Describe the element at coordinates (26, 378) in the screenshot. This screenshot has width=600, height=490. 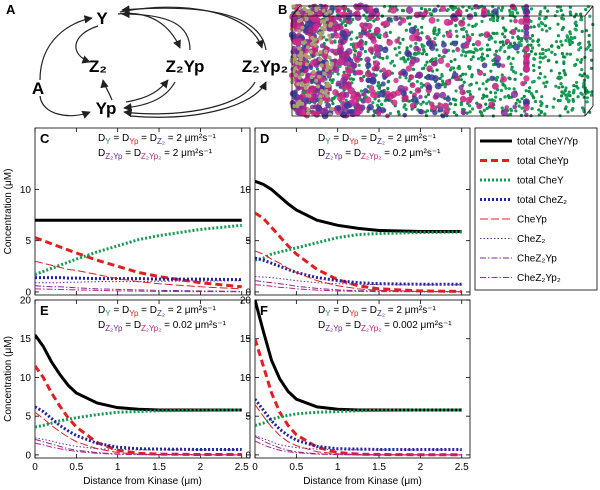
I see `y-tick-label: 10` at that location.